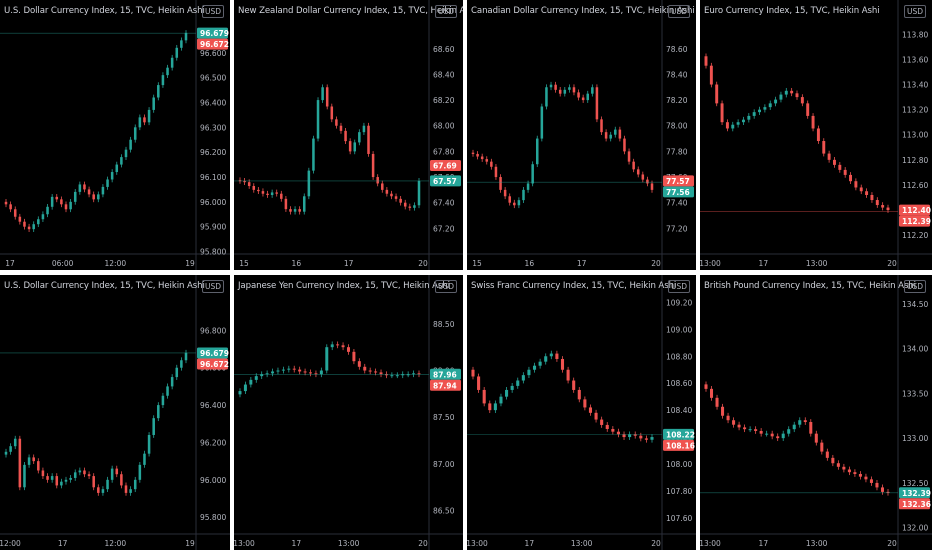  Describe the element at coordinates (213, 517) in the screenshot. I see `y-tick-label: 95.800` at that location.